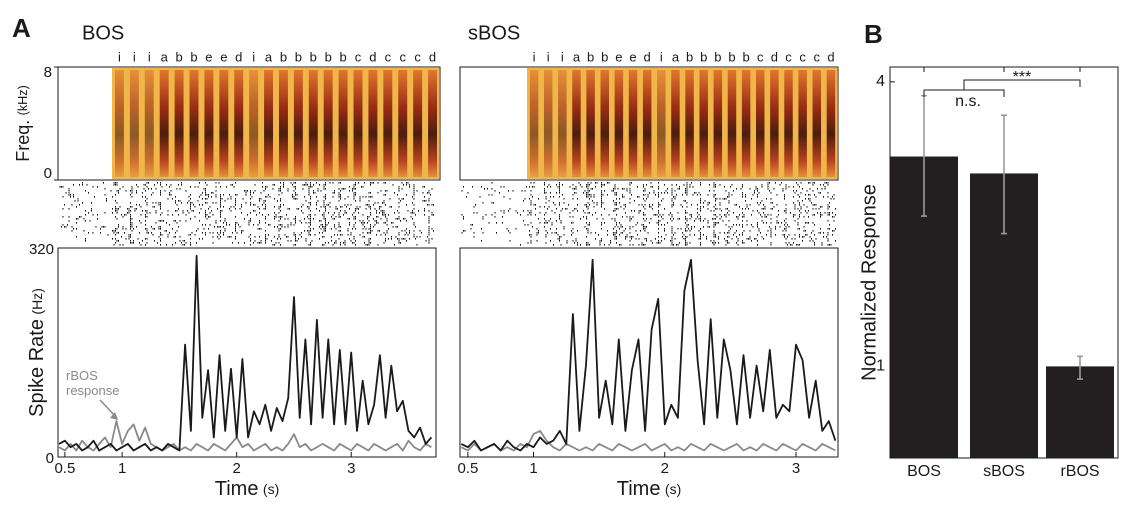  What do you see at coordinates (869, 282) in the screenshot?
I see `y-axis-label: Normalized Response` at bounding box center [869, 282].